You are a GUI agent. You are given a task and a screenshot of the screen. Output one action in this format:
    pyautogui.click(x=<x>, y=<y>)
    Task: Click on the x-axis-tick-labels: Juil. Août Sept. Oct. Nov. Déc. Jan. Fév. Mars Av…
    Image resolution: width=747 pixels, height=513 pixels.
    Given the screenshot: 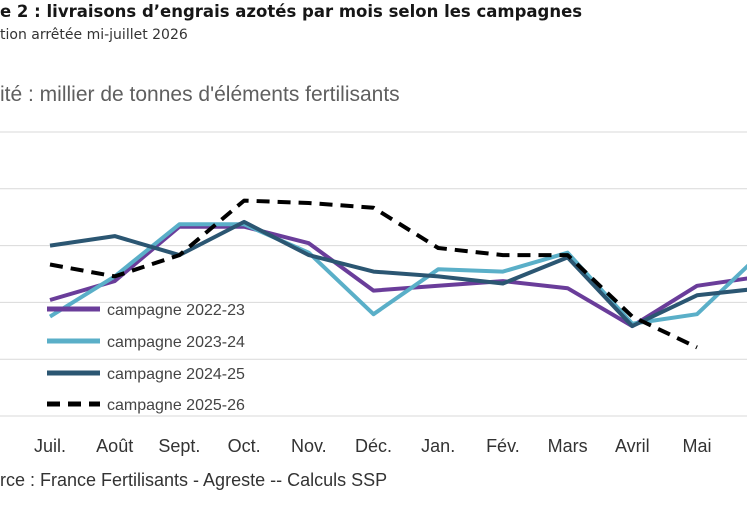 What is the action you would take?
    pyautogui.click(x=373, y=446)
    